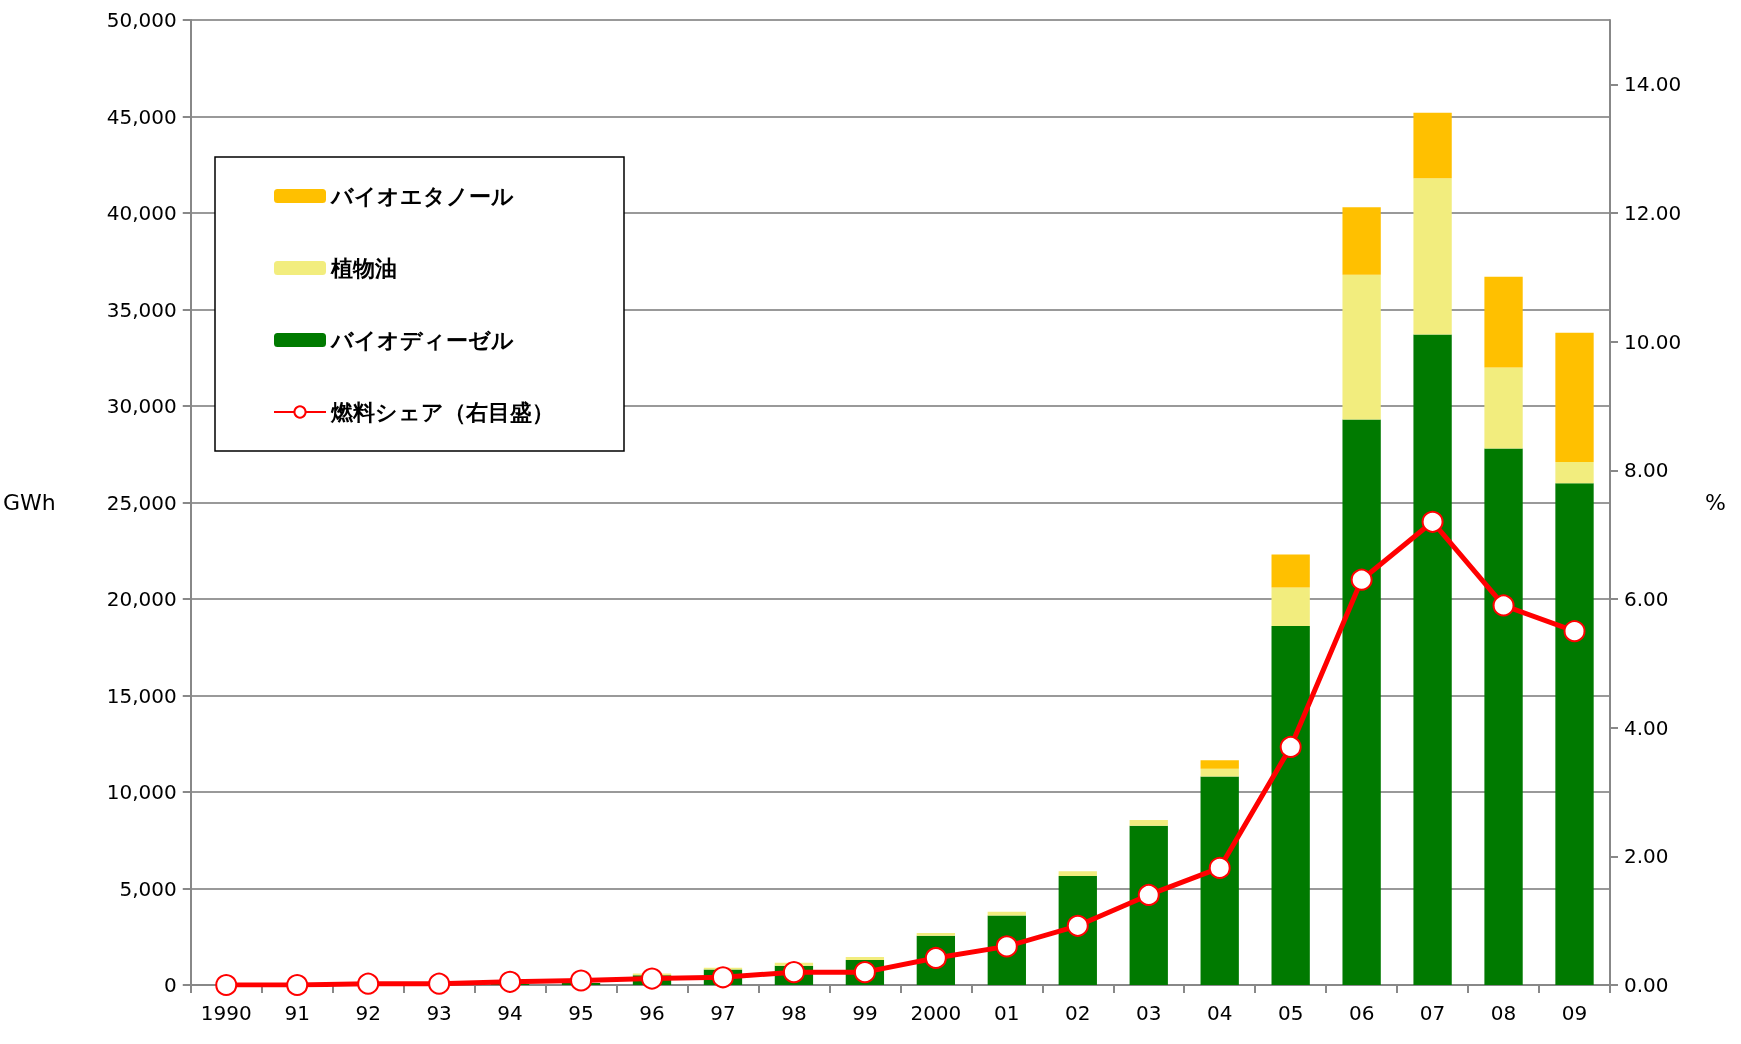 This screenshot has width=1741, height=1044. Describe the element at coordinates (421, 340) in the screenshot. I see `legend-label: バイオディーゼル` at that location.